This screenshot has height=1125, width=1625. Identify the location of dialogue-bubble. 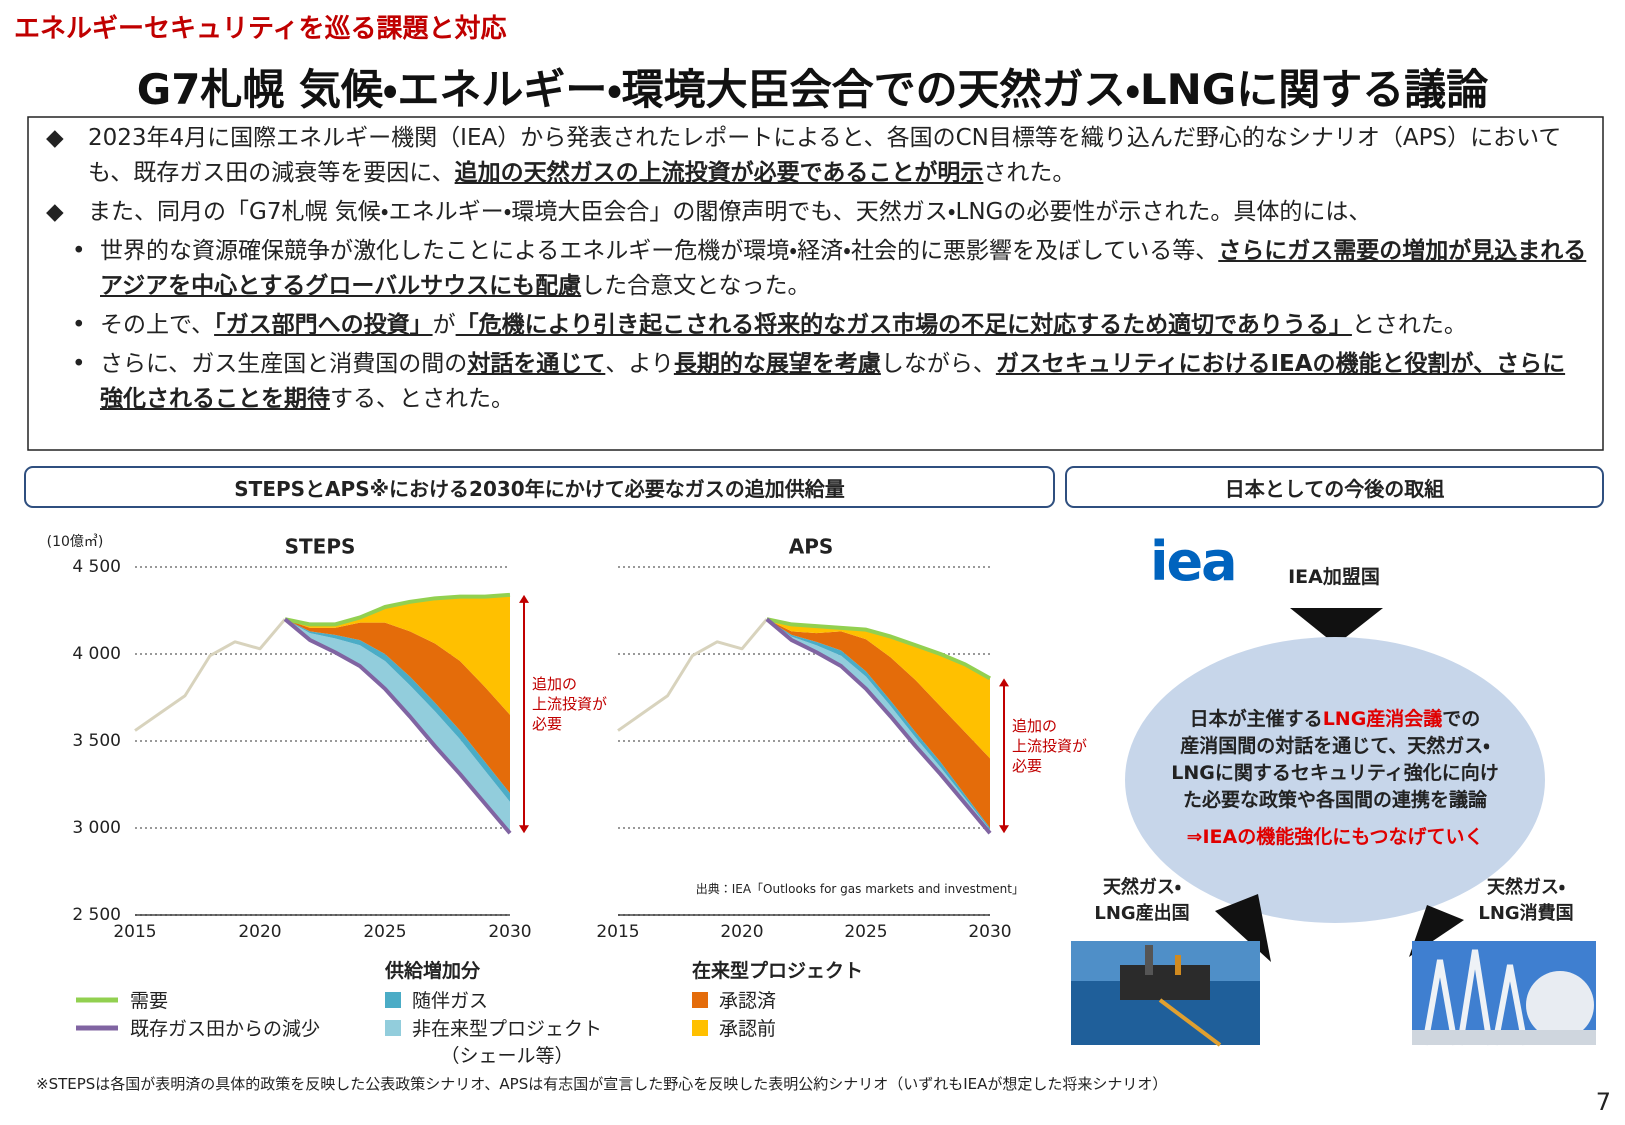
(1335, 780).